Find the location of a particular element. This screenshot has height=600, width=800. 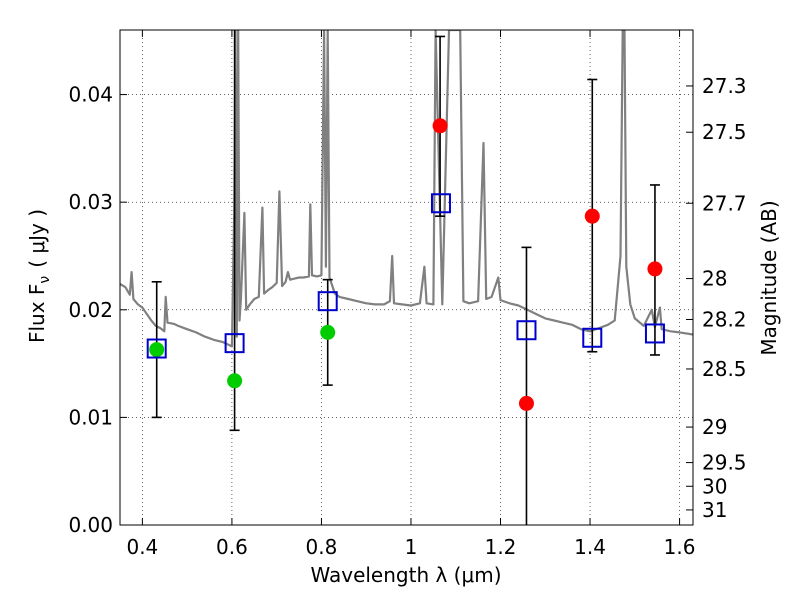

y-tick-label: 0.04 is located at coordinates (90, 95).